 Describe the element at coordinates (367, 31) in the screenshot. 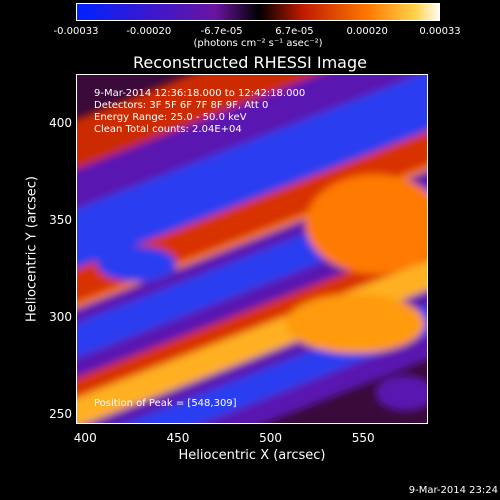

I see `colorbar-tick-label: 0.00020` at that location.